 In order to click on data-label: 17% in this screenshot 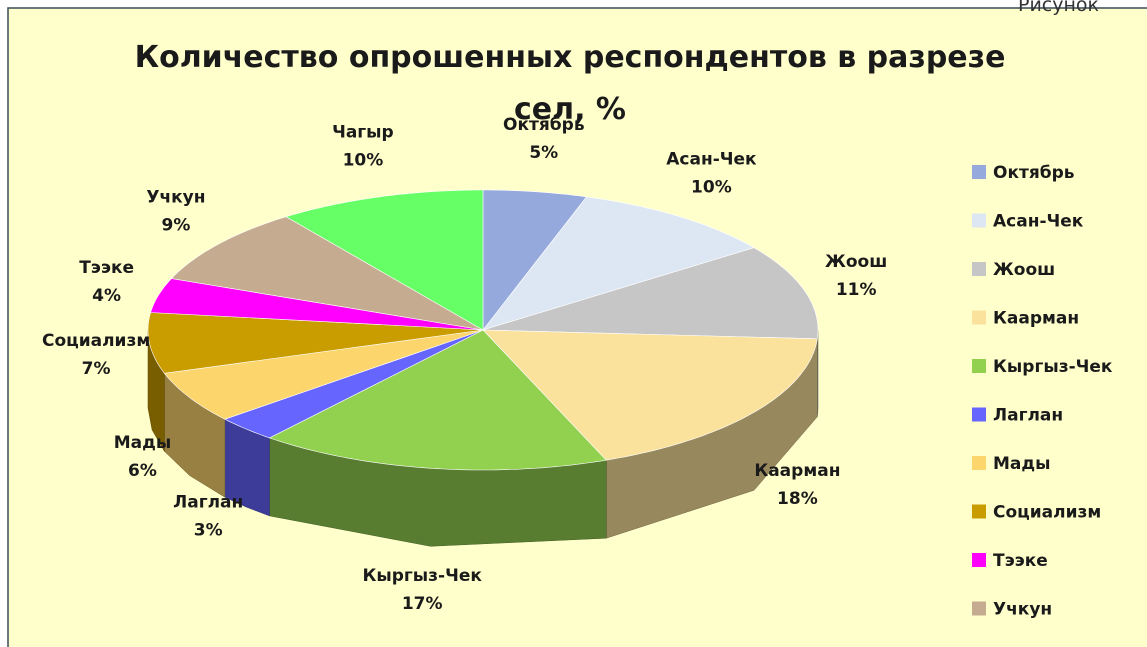, I will do `click(422, 604)`.